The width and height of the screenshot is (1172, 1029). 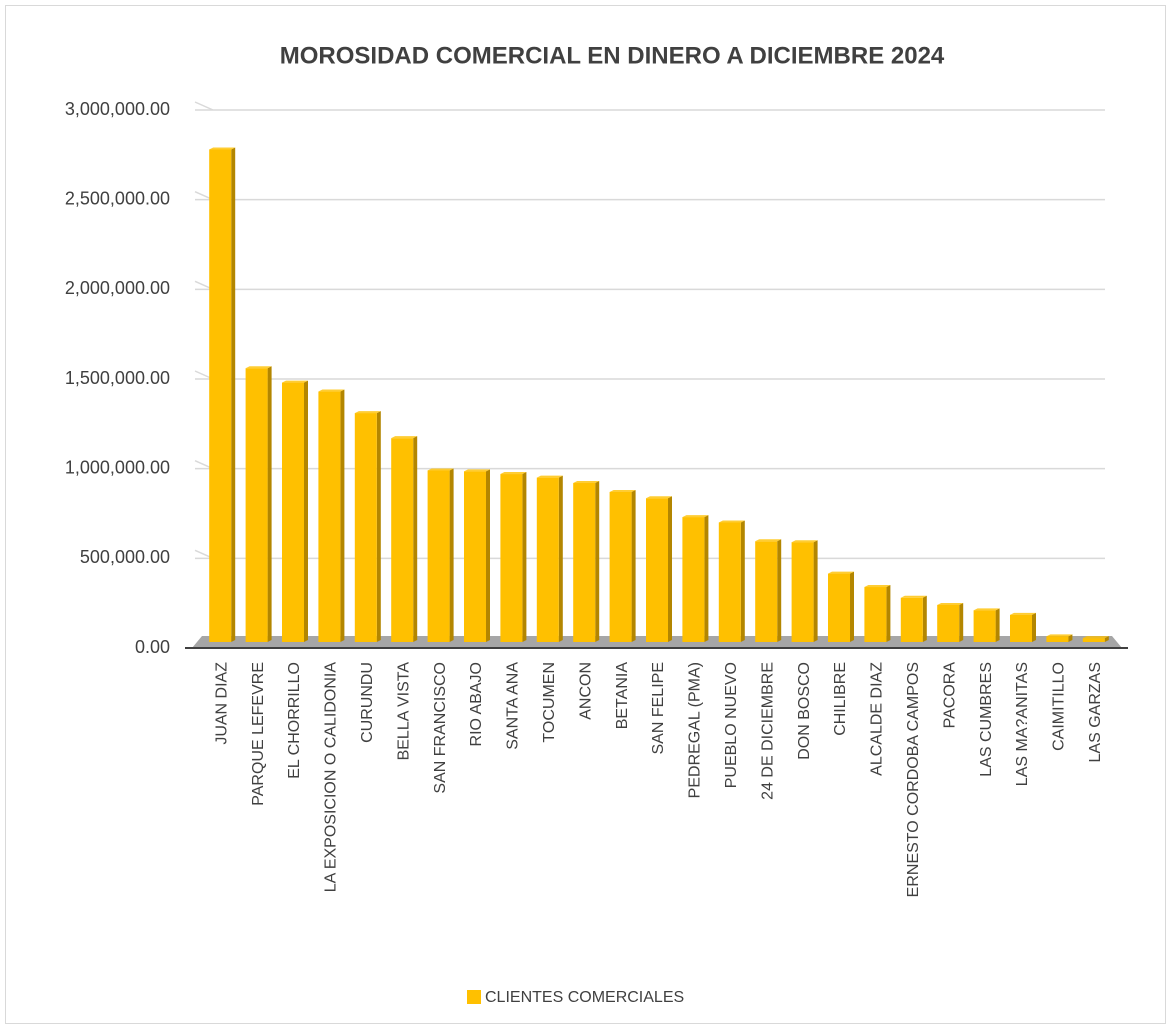 I want to click on grid-line-depth, so click(x=204, y=106).